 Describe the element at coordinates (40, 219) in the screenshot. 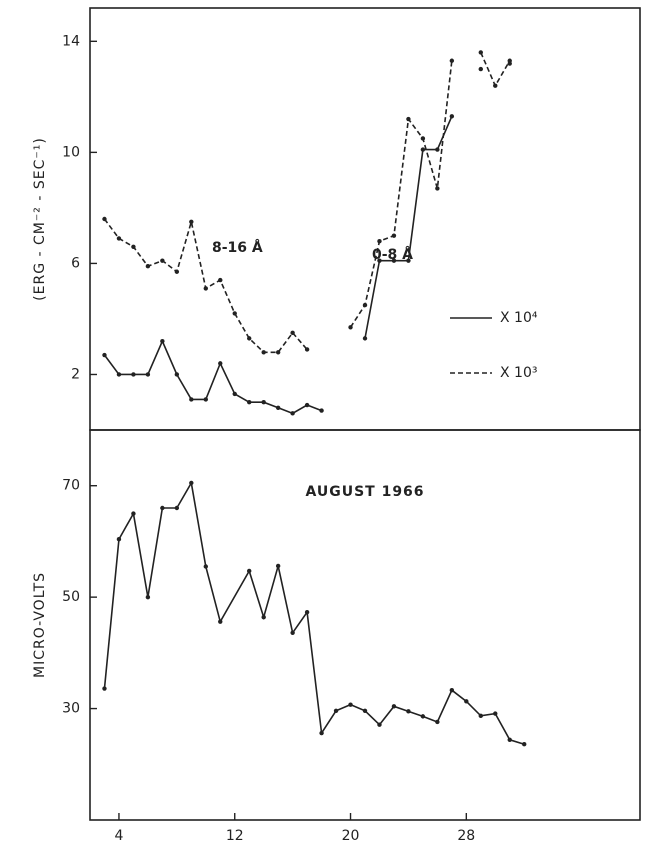

I see `y-axis-label: (ERG - CM⁻² - SEC⁻¹)` at that location.